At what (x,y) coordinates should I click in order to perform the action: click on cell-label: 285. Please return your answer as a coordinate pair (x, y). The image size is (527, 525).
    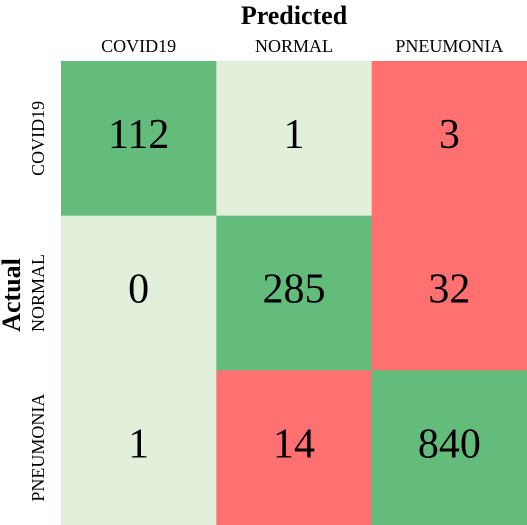
    Looking at the image, I should click on (294, 290).